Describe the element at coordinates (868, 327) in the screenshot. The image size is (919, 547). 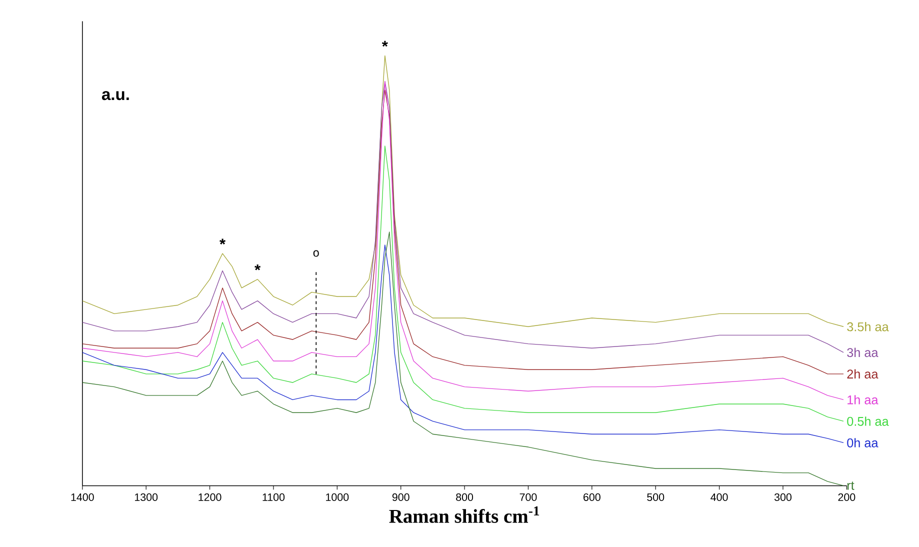
I see `series-label: 3.5h aa` at that location.